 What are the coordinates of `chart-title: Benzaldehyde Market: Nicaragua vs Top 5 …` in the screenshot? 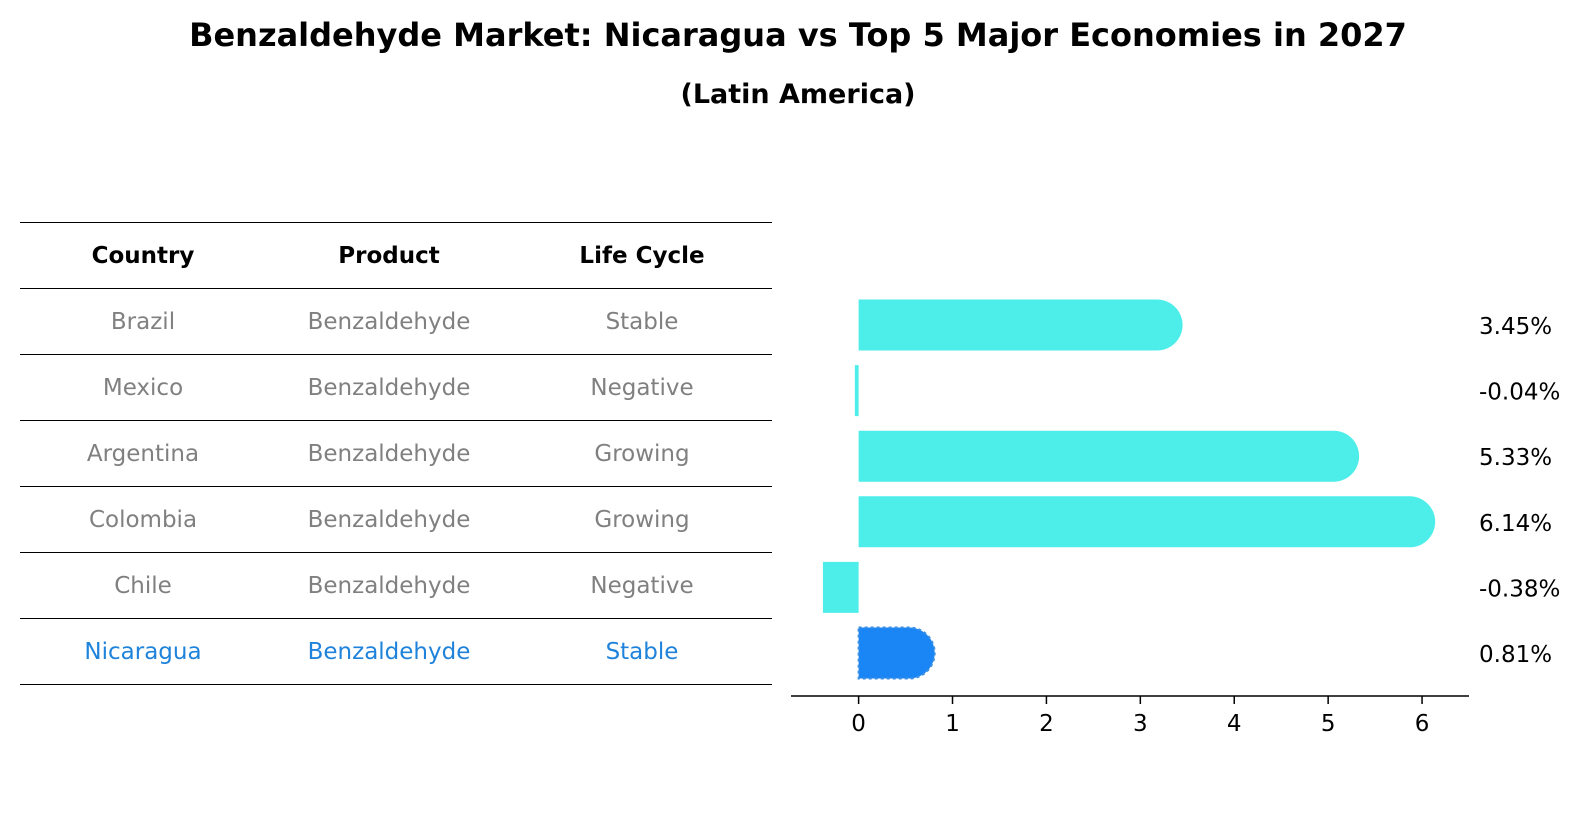 It's located at (798, 35).